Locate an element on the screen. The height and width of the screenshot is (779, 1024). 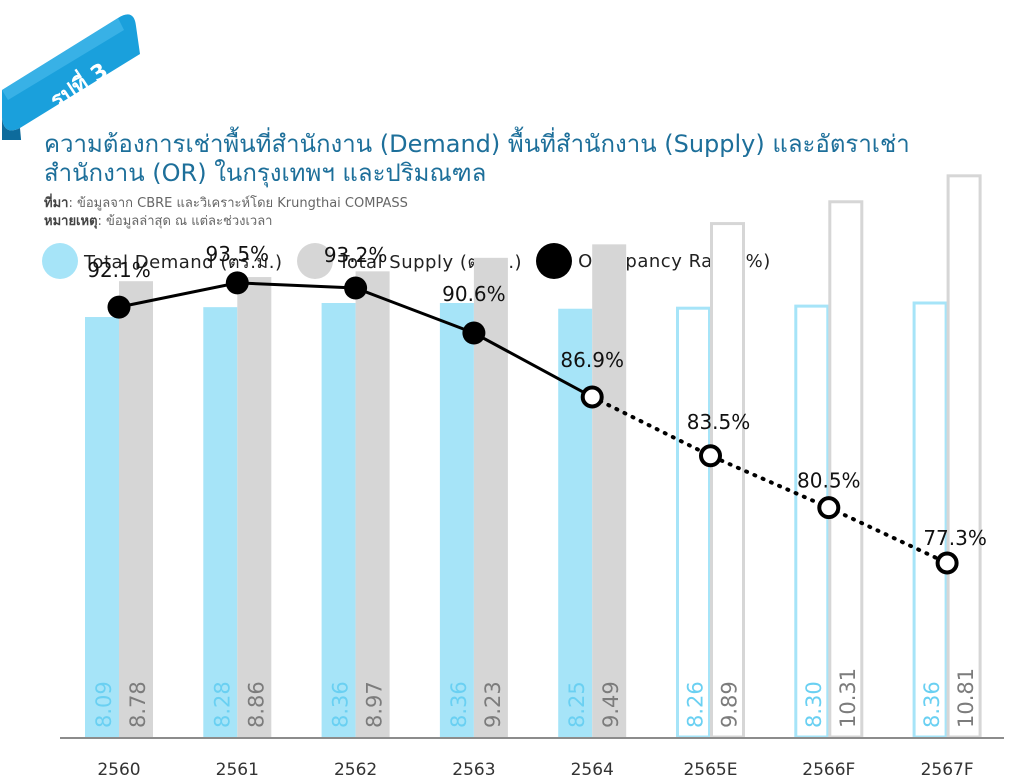
x-tick-label: 2560 is located at coordinates (118, 769).